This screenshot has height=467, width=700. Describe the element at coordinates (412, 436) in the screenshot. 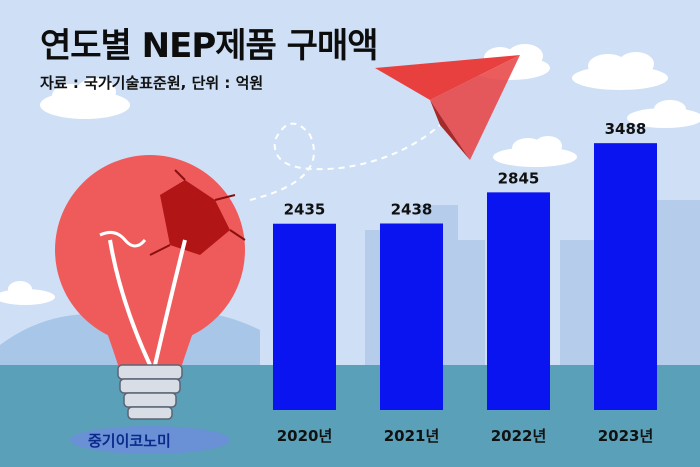

I see `category-label-1: 2021년` at that location.